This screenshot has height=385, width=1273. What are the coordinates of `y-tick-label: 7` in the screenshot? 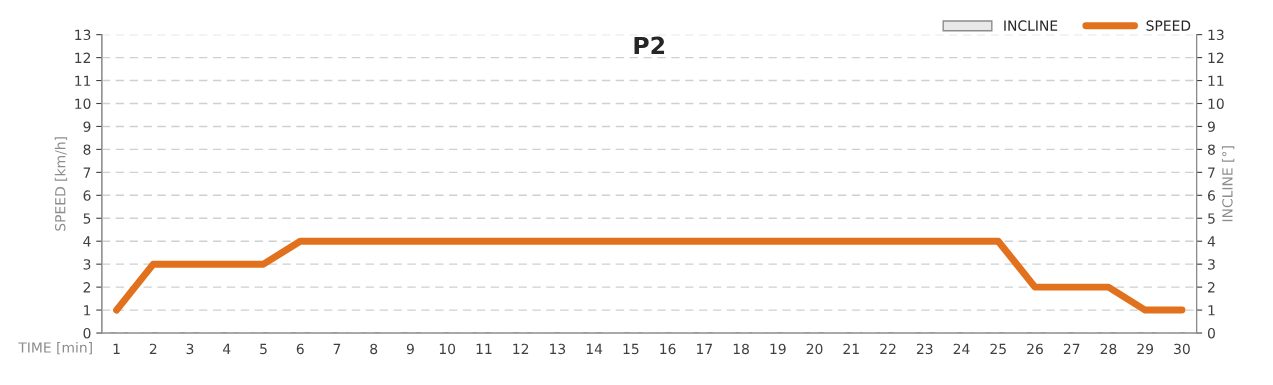 It's located at (87, 172).